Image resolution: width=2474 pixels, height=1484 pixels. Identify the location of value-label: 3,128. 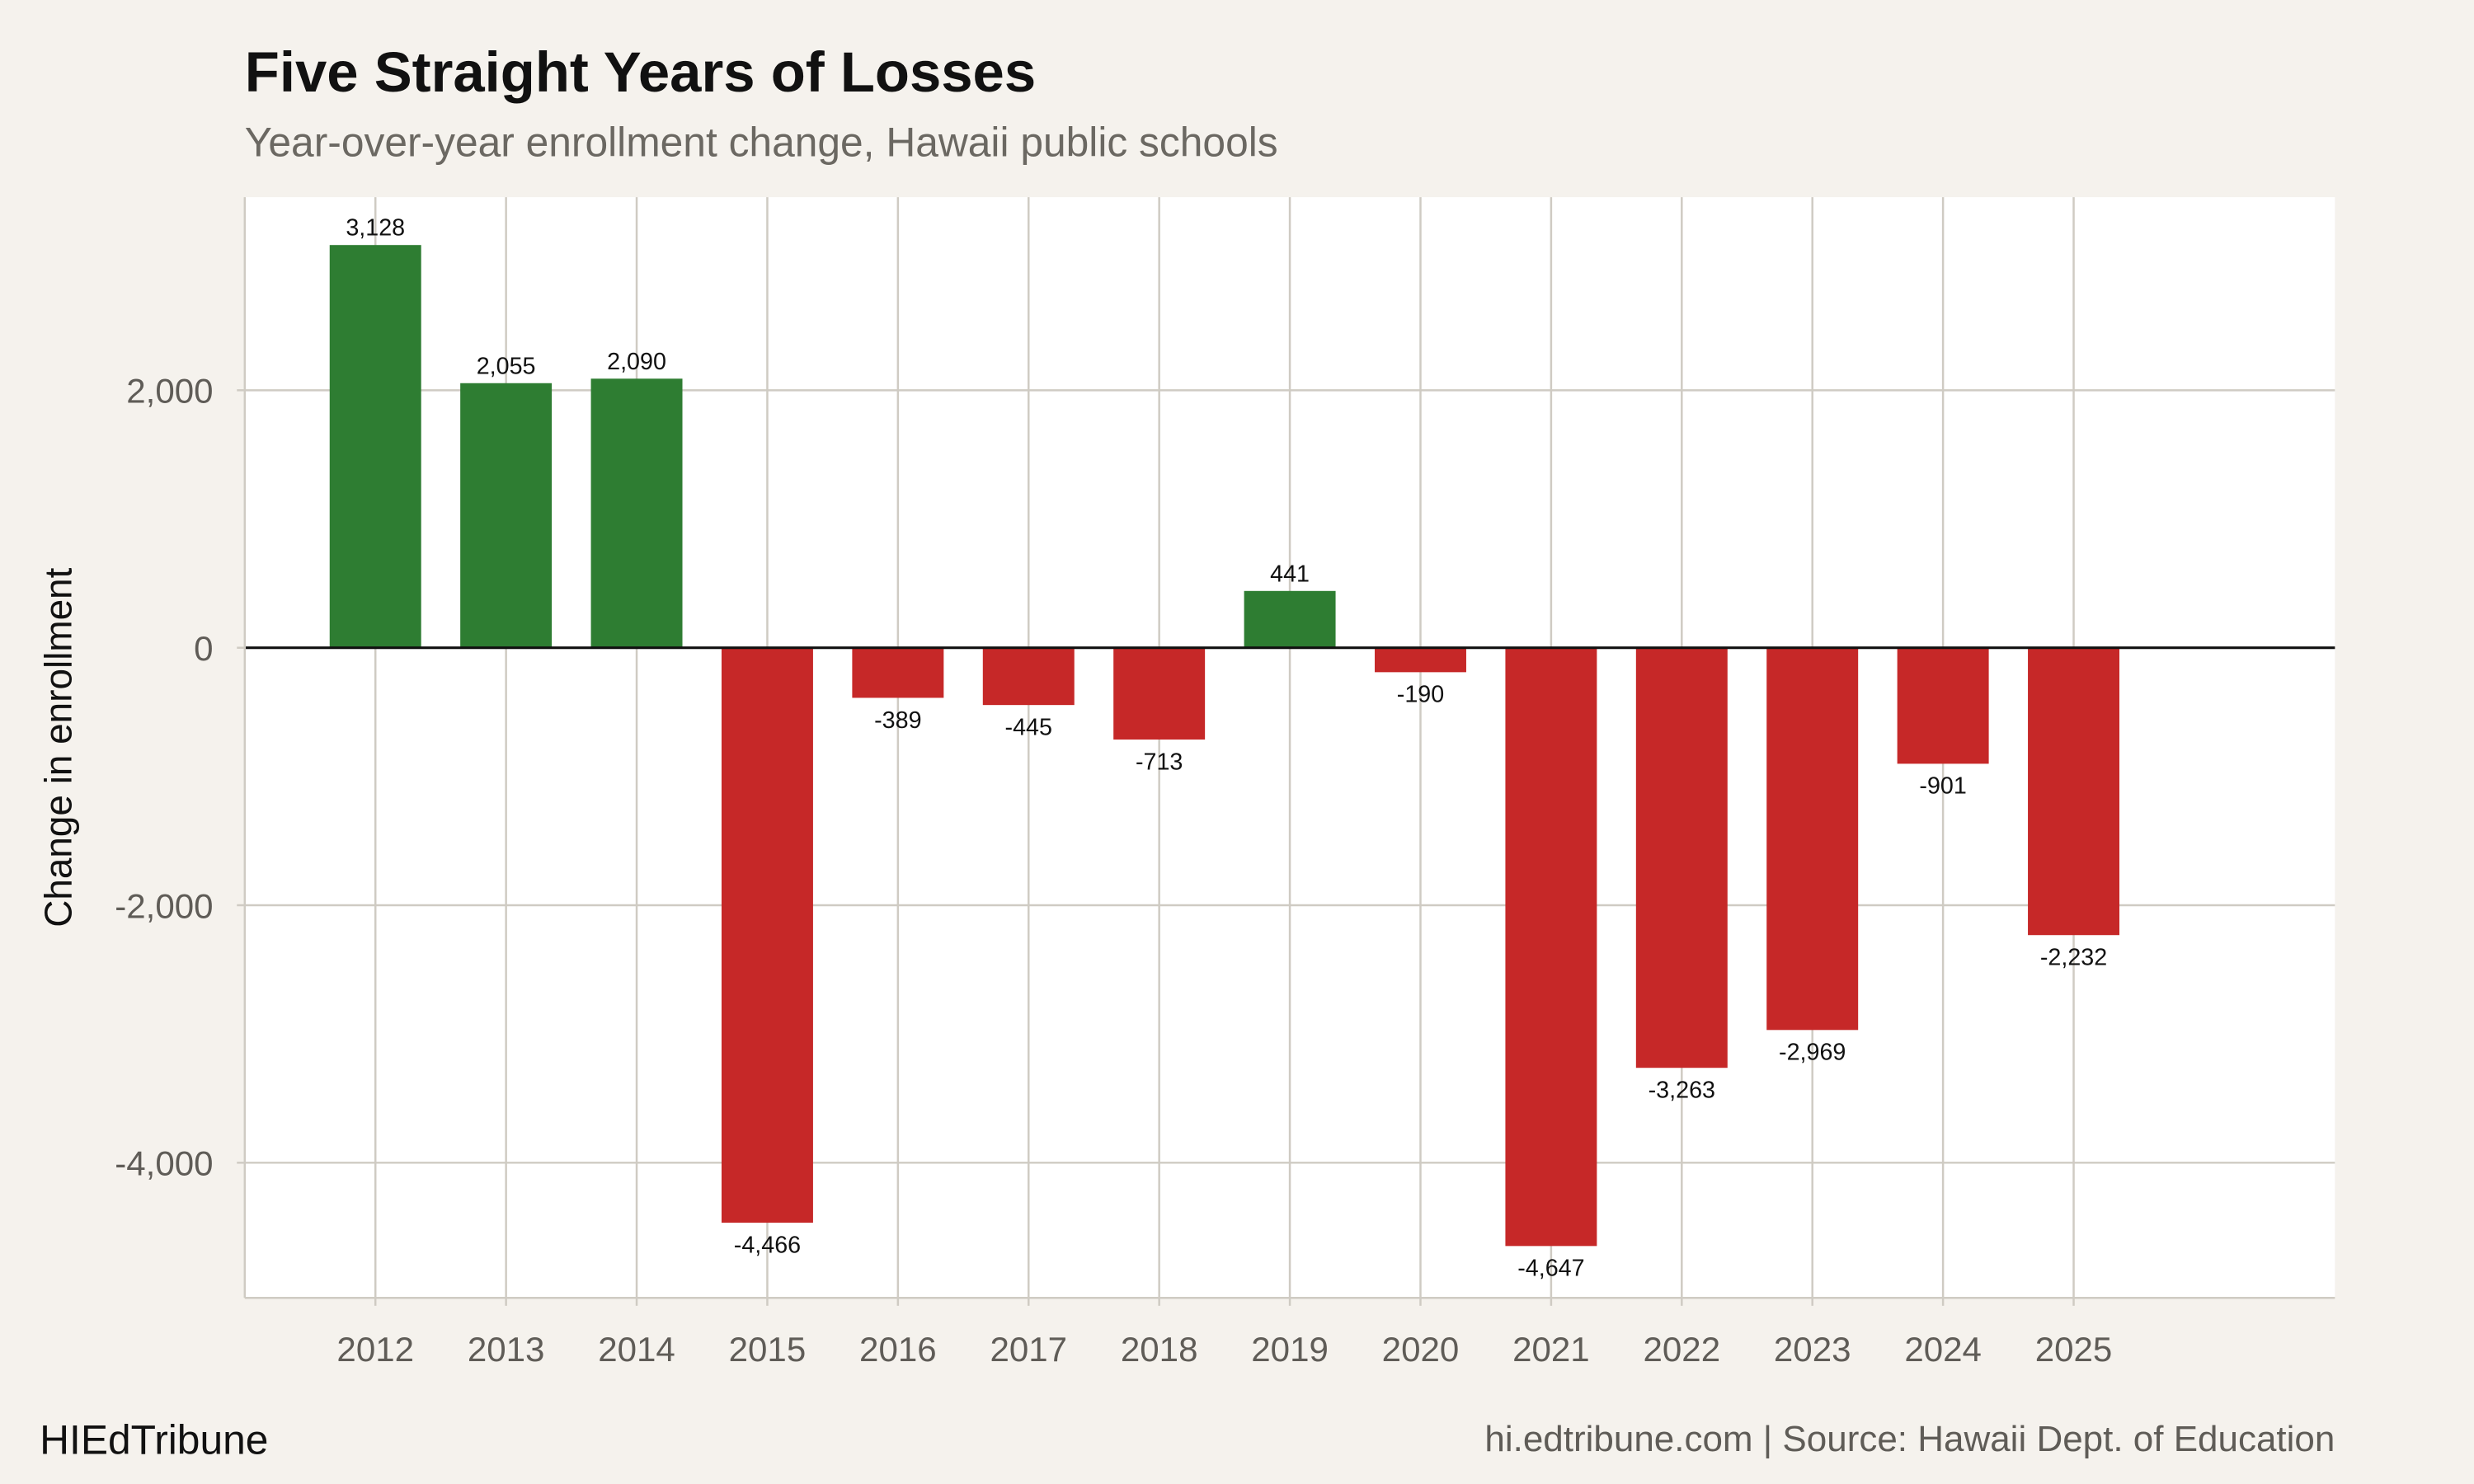
(375, 228).